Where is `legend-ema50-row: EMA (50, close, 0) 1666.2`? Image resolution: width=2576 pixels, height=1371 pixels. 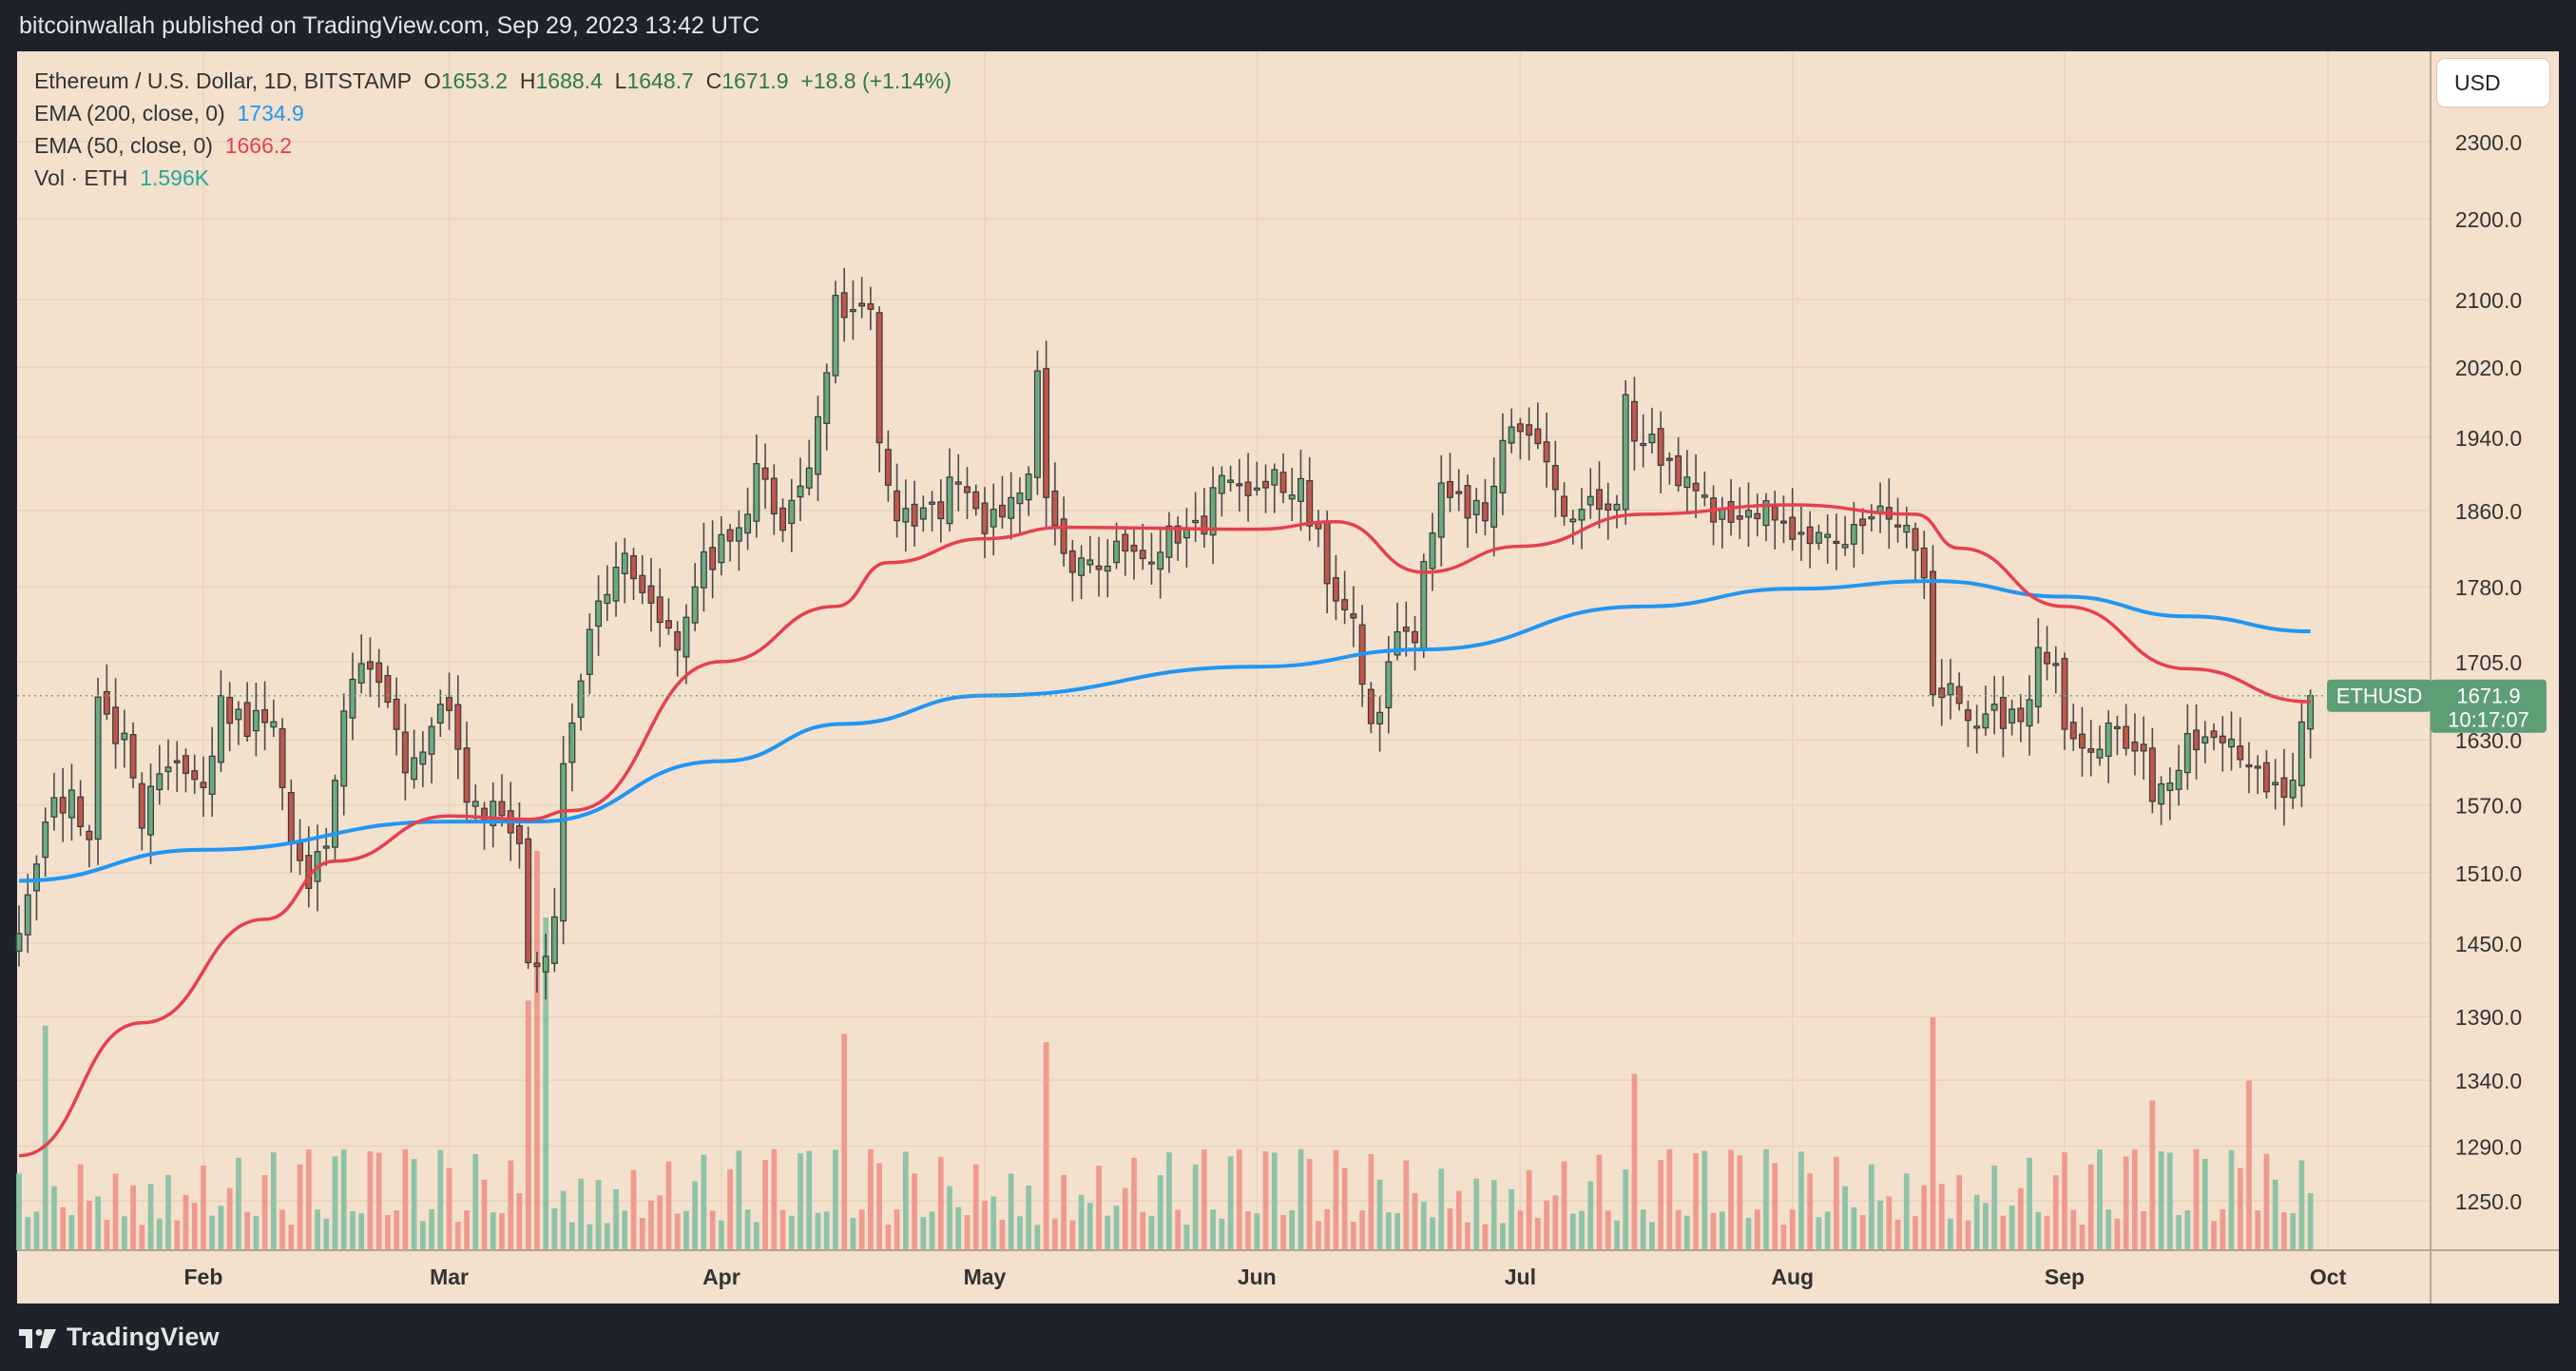 legend-ema50-row: EMA (50, close, 0) 1666.2 is located at coordinates (493, 146).